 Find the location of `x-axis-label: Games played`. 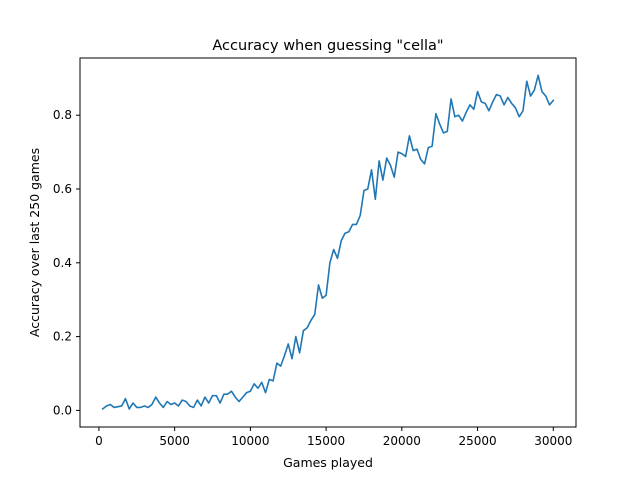

x-axis-label: Games played is located at coordinates (328, 462).